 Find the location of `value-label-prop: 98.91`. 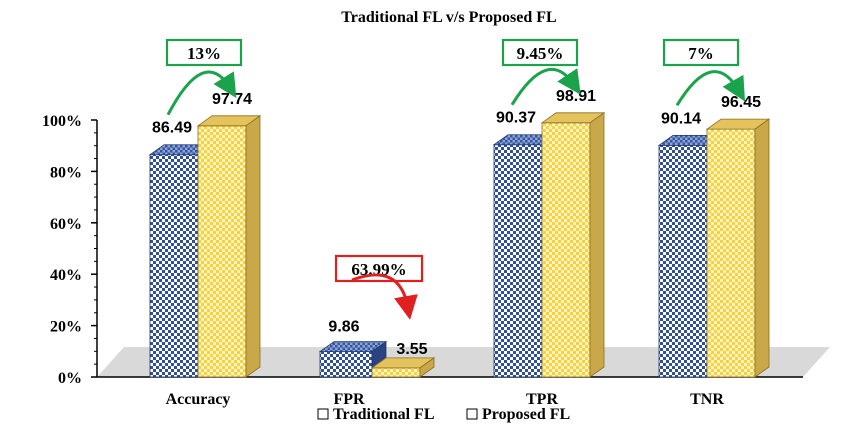

value-label-prop: 98.91 is located at coordinates (576, 96).